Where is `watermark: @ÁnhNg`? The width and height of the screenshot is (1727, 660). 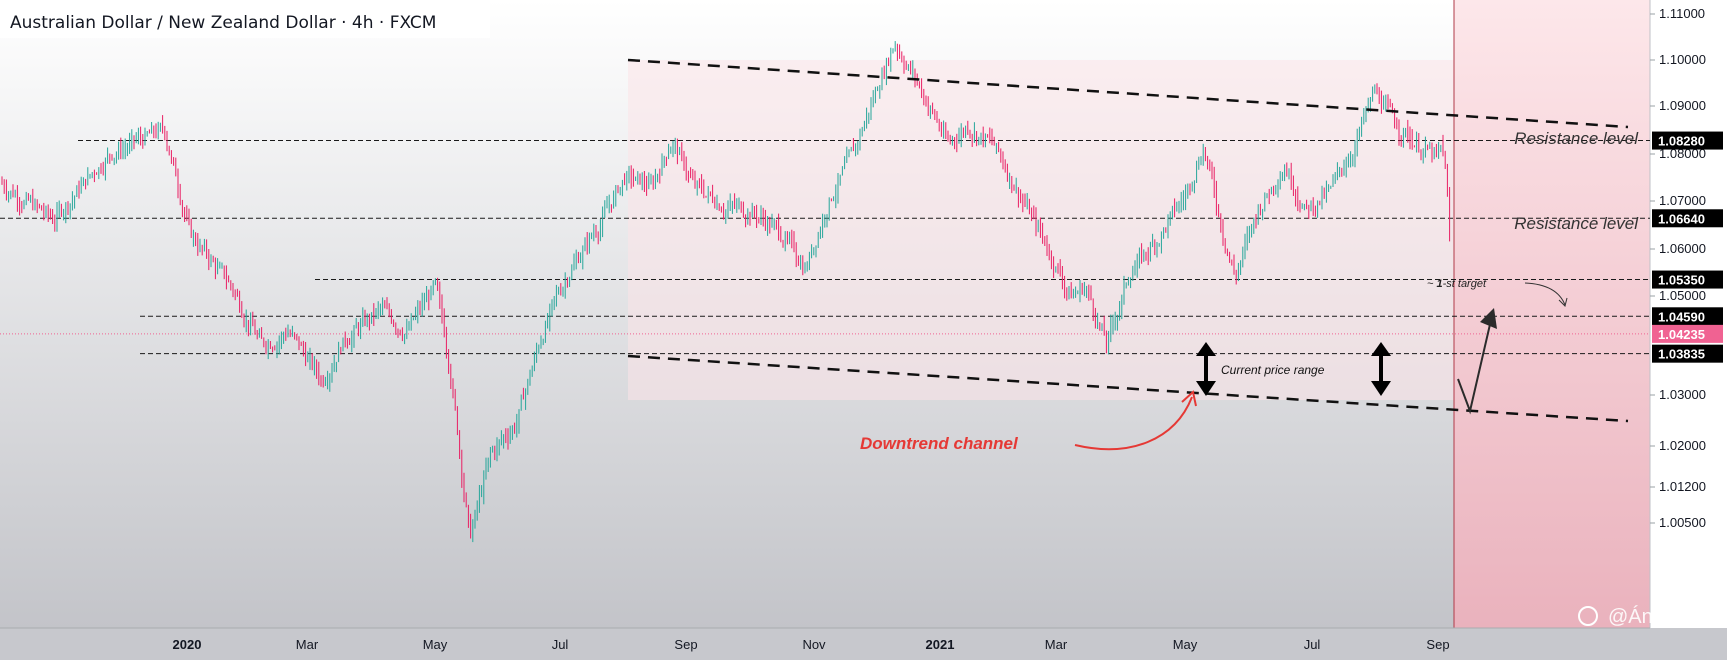
watermark: @ÁnhNg is located at coordinates (1633, 616).